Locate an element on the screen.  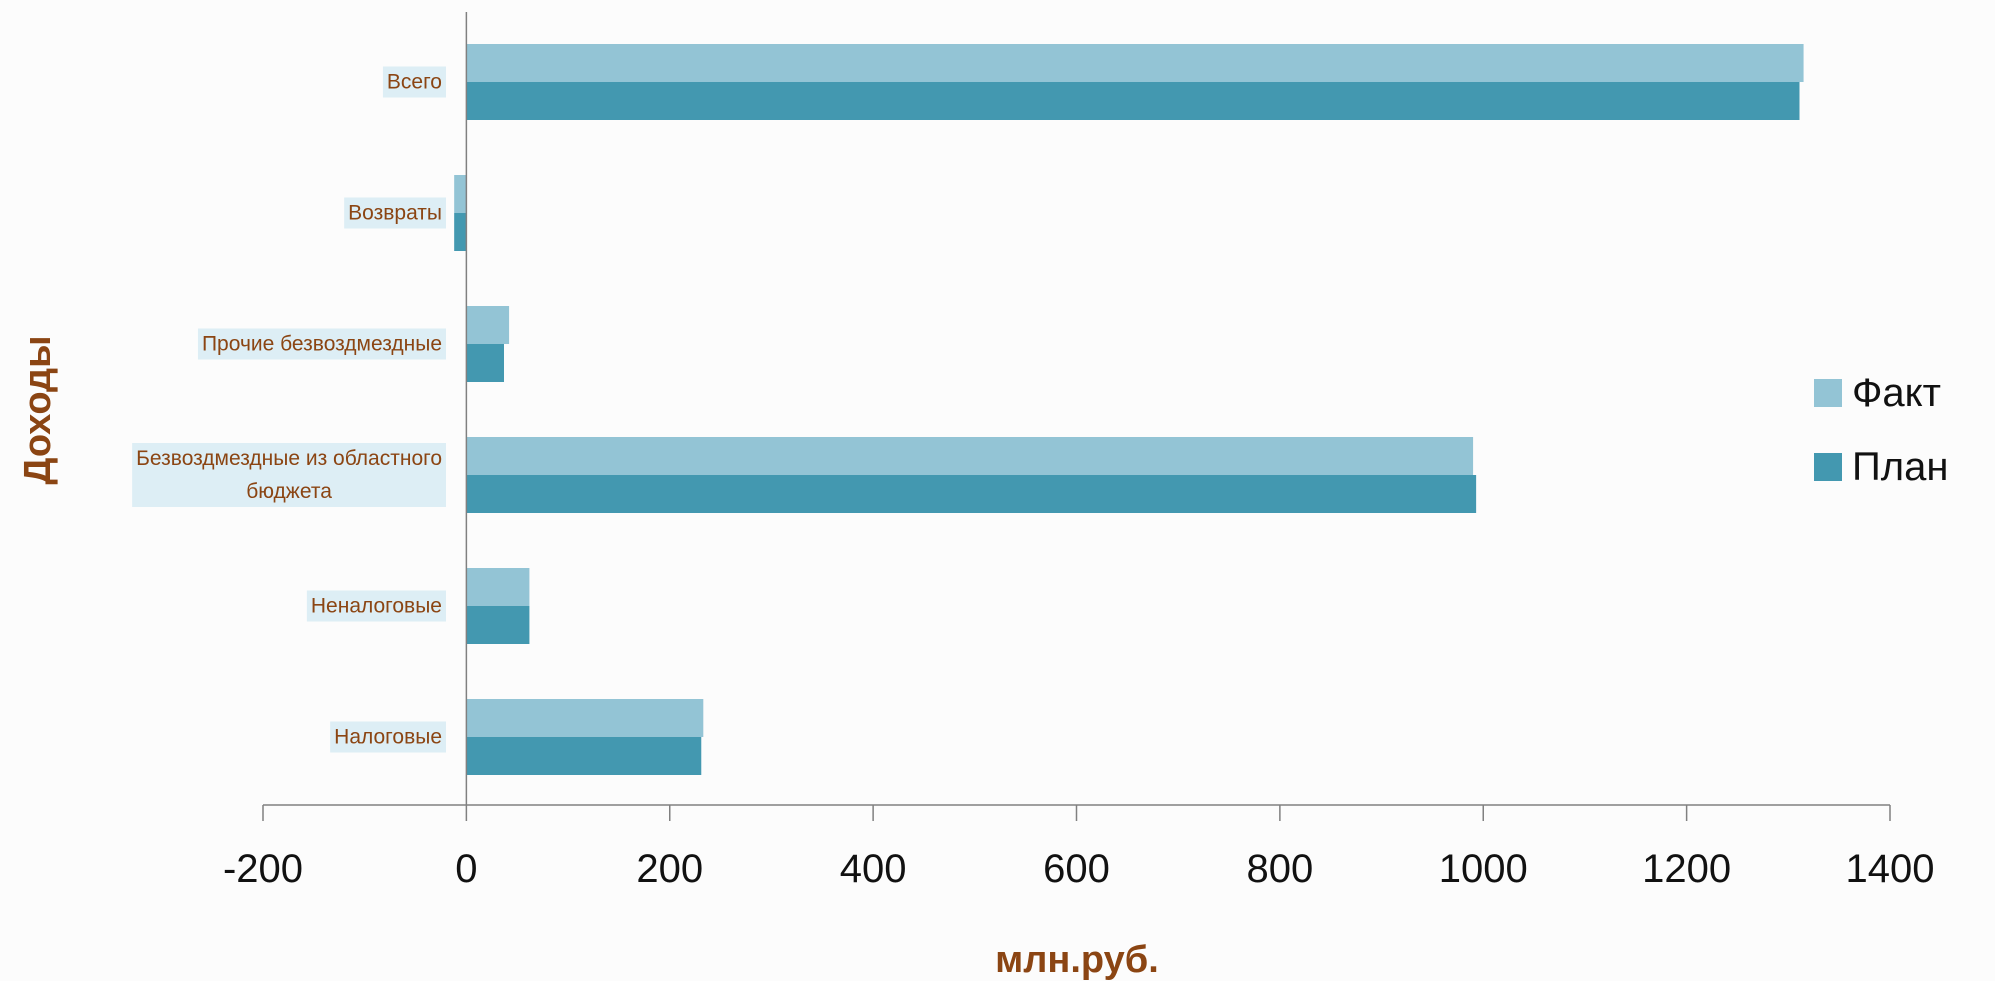
category-label-1: Возвраты is located at coordinates (395, 213).